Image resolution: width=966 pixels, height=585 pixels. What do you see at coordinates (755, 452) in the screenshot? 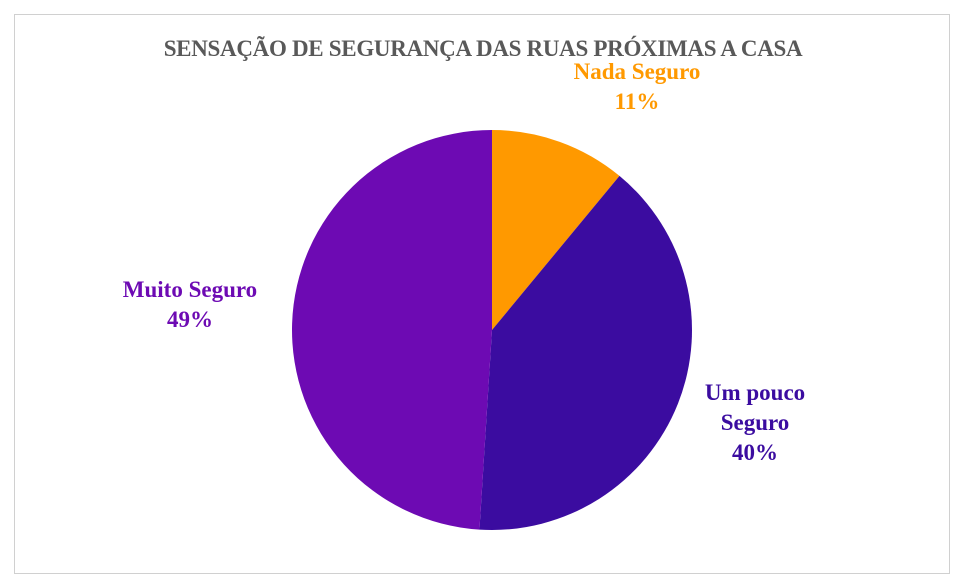
I see `value-label: 40%` at bounding box center [755, 452].